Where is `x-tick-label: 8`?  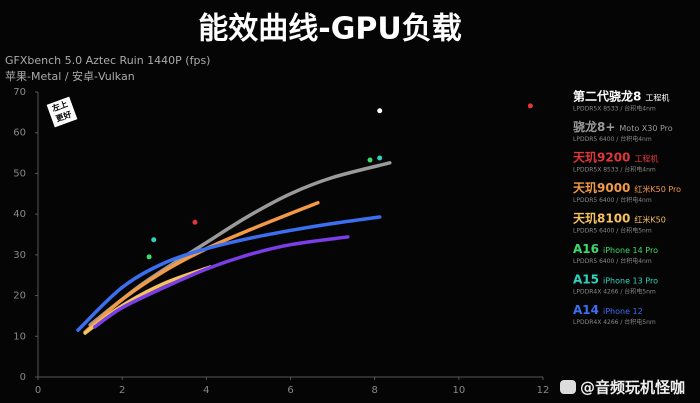
x-tick-label: 8 is located at coordinates (374, 390).